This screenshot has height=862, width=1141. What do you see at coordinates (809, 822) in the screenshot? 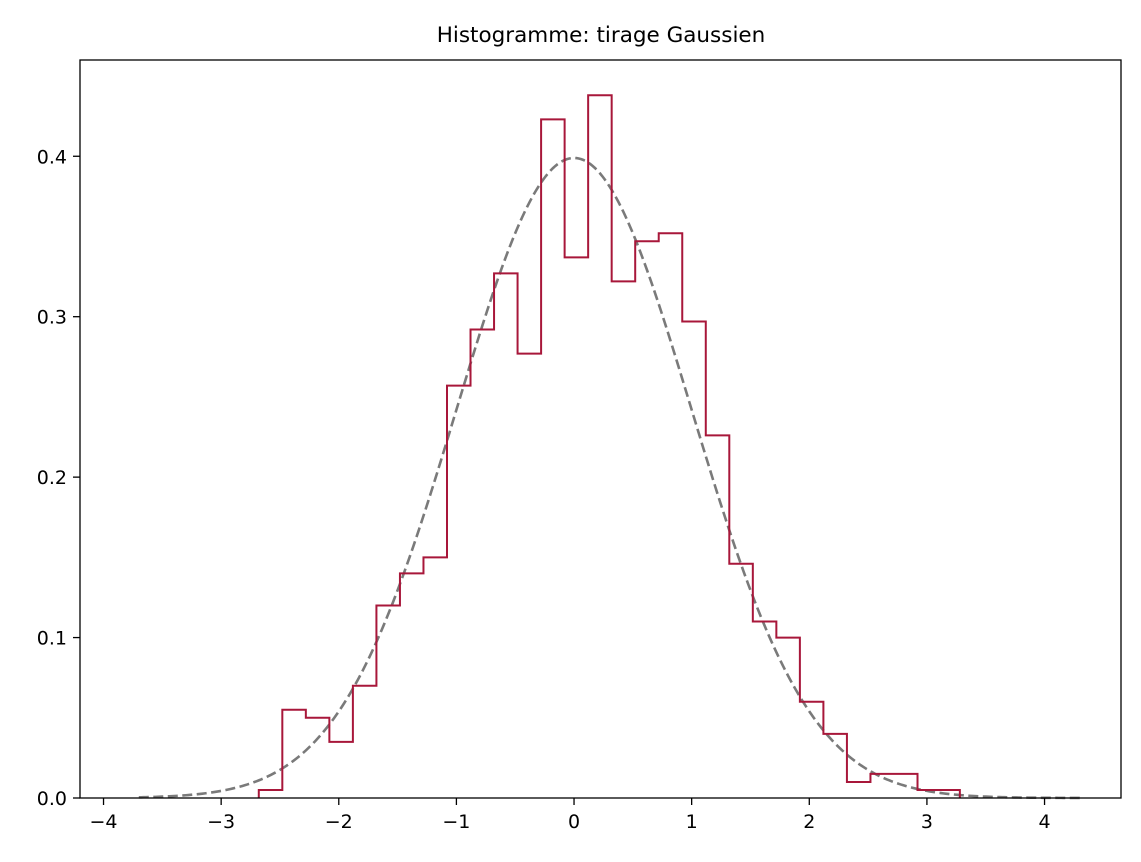
I see `x-tick-label: 2` at bounding box center [809, 822].